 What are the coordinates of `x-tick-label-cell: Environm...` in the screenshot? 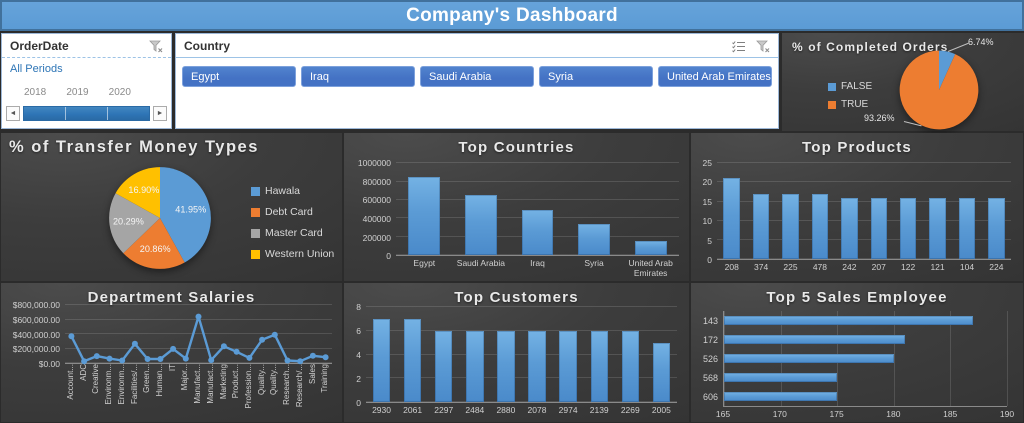 It's located at (109, 393).